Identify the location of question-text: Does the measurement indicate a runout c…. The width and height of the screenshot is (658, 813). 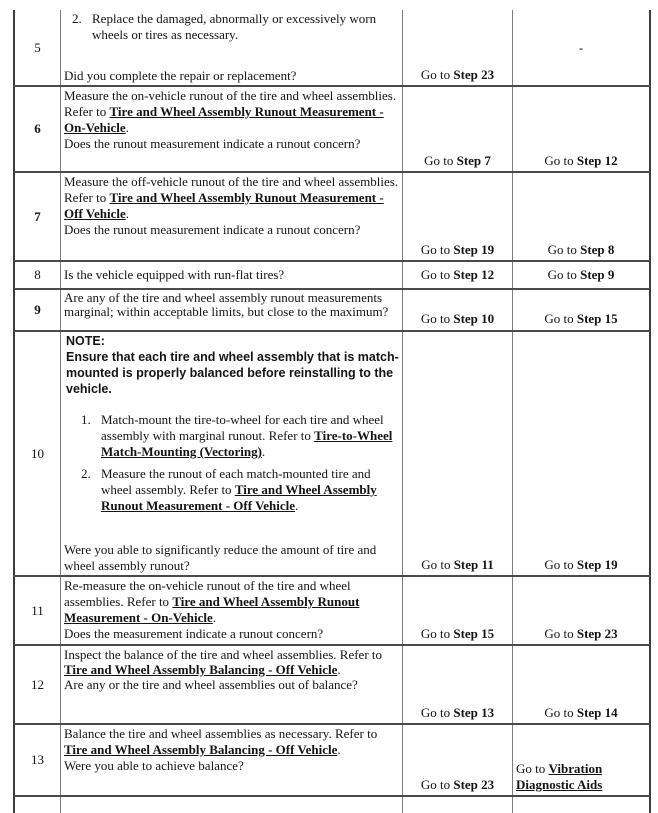
(194, 633).